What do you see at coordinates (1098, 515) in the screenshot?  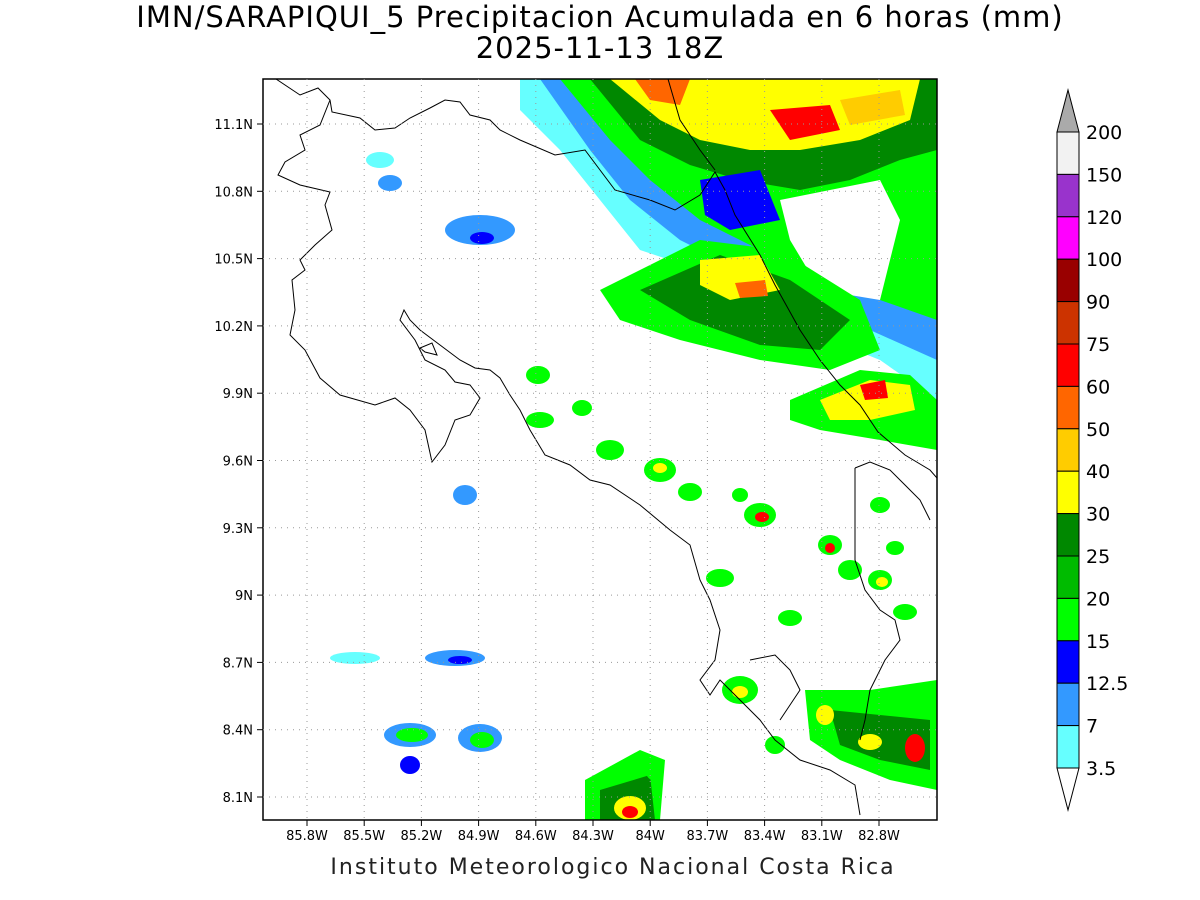 I see `colorbar-label: 30` at bounding box center [1098, 515].